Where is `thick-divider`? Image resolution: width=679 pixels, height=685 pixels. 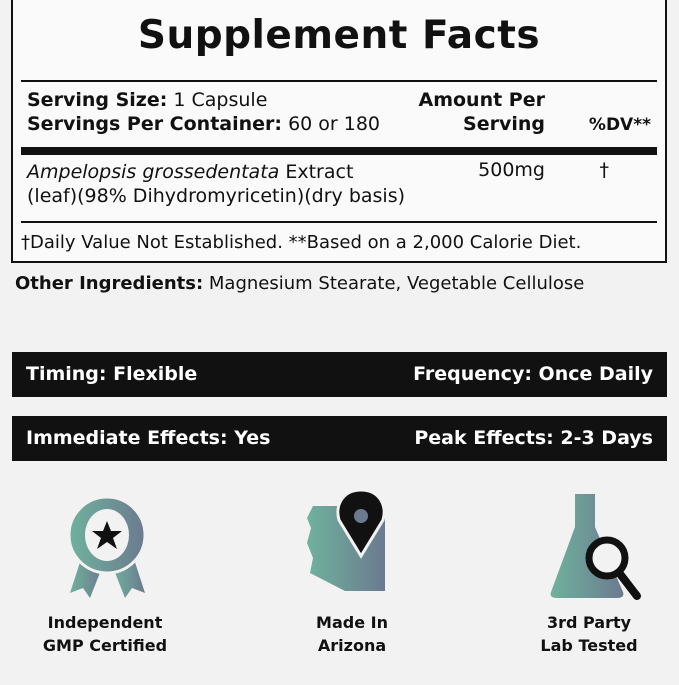
thick-divider is located at coordinates (339, 151).